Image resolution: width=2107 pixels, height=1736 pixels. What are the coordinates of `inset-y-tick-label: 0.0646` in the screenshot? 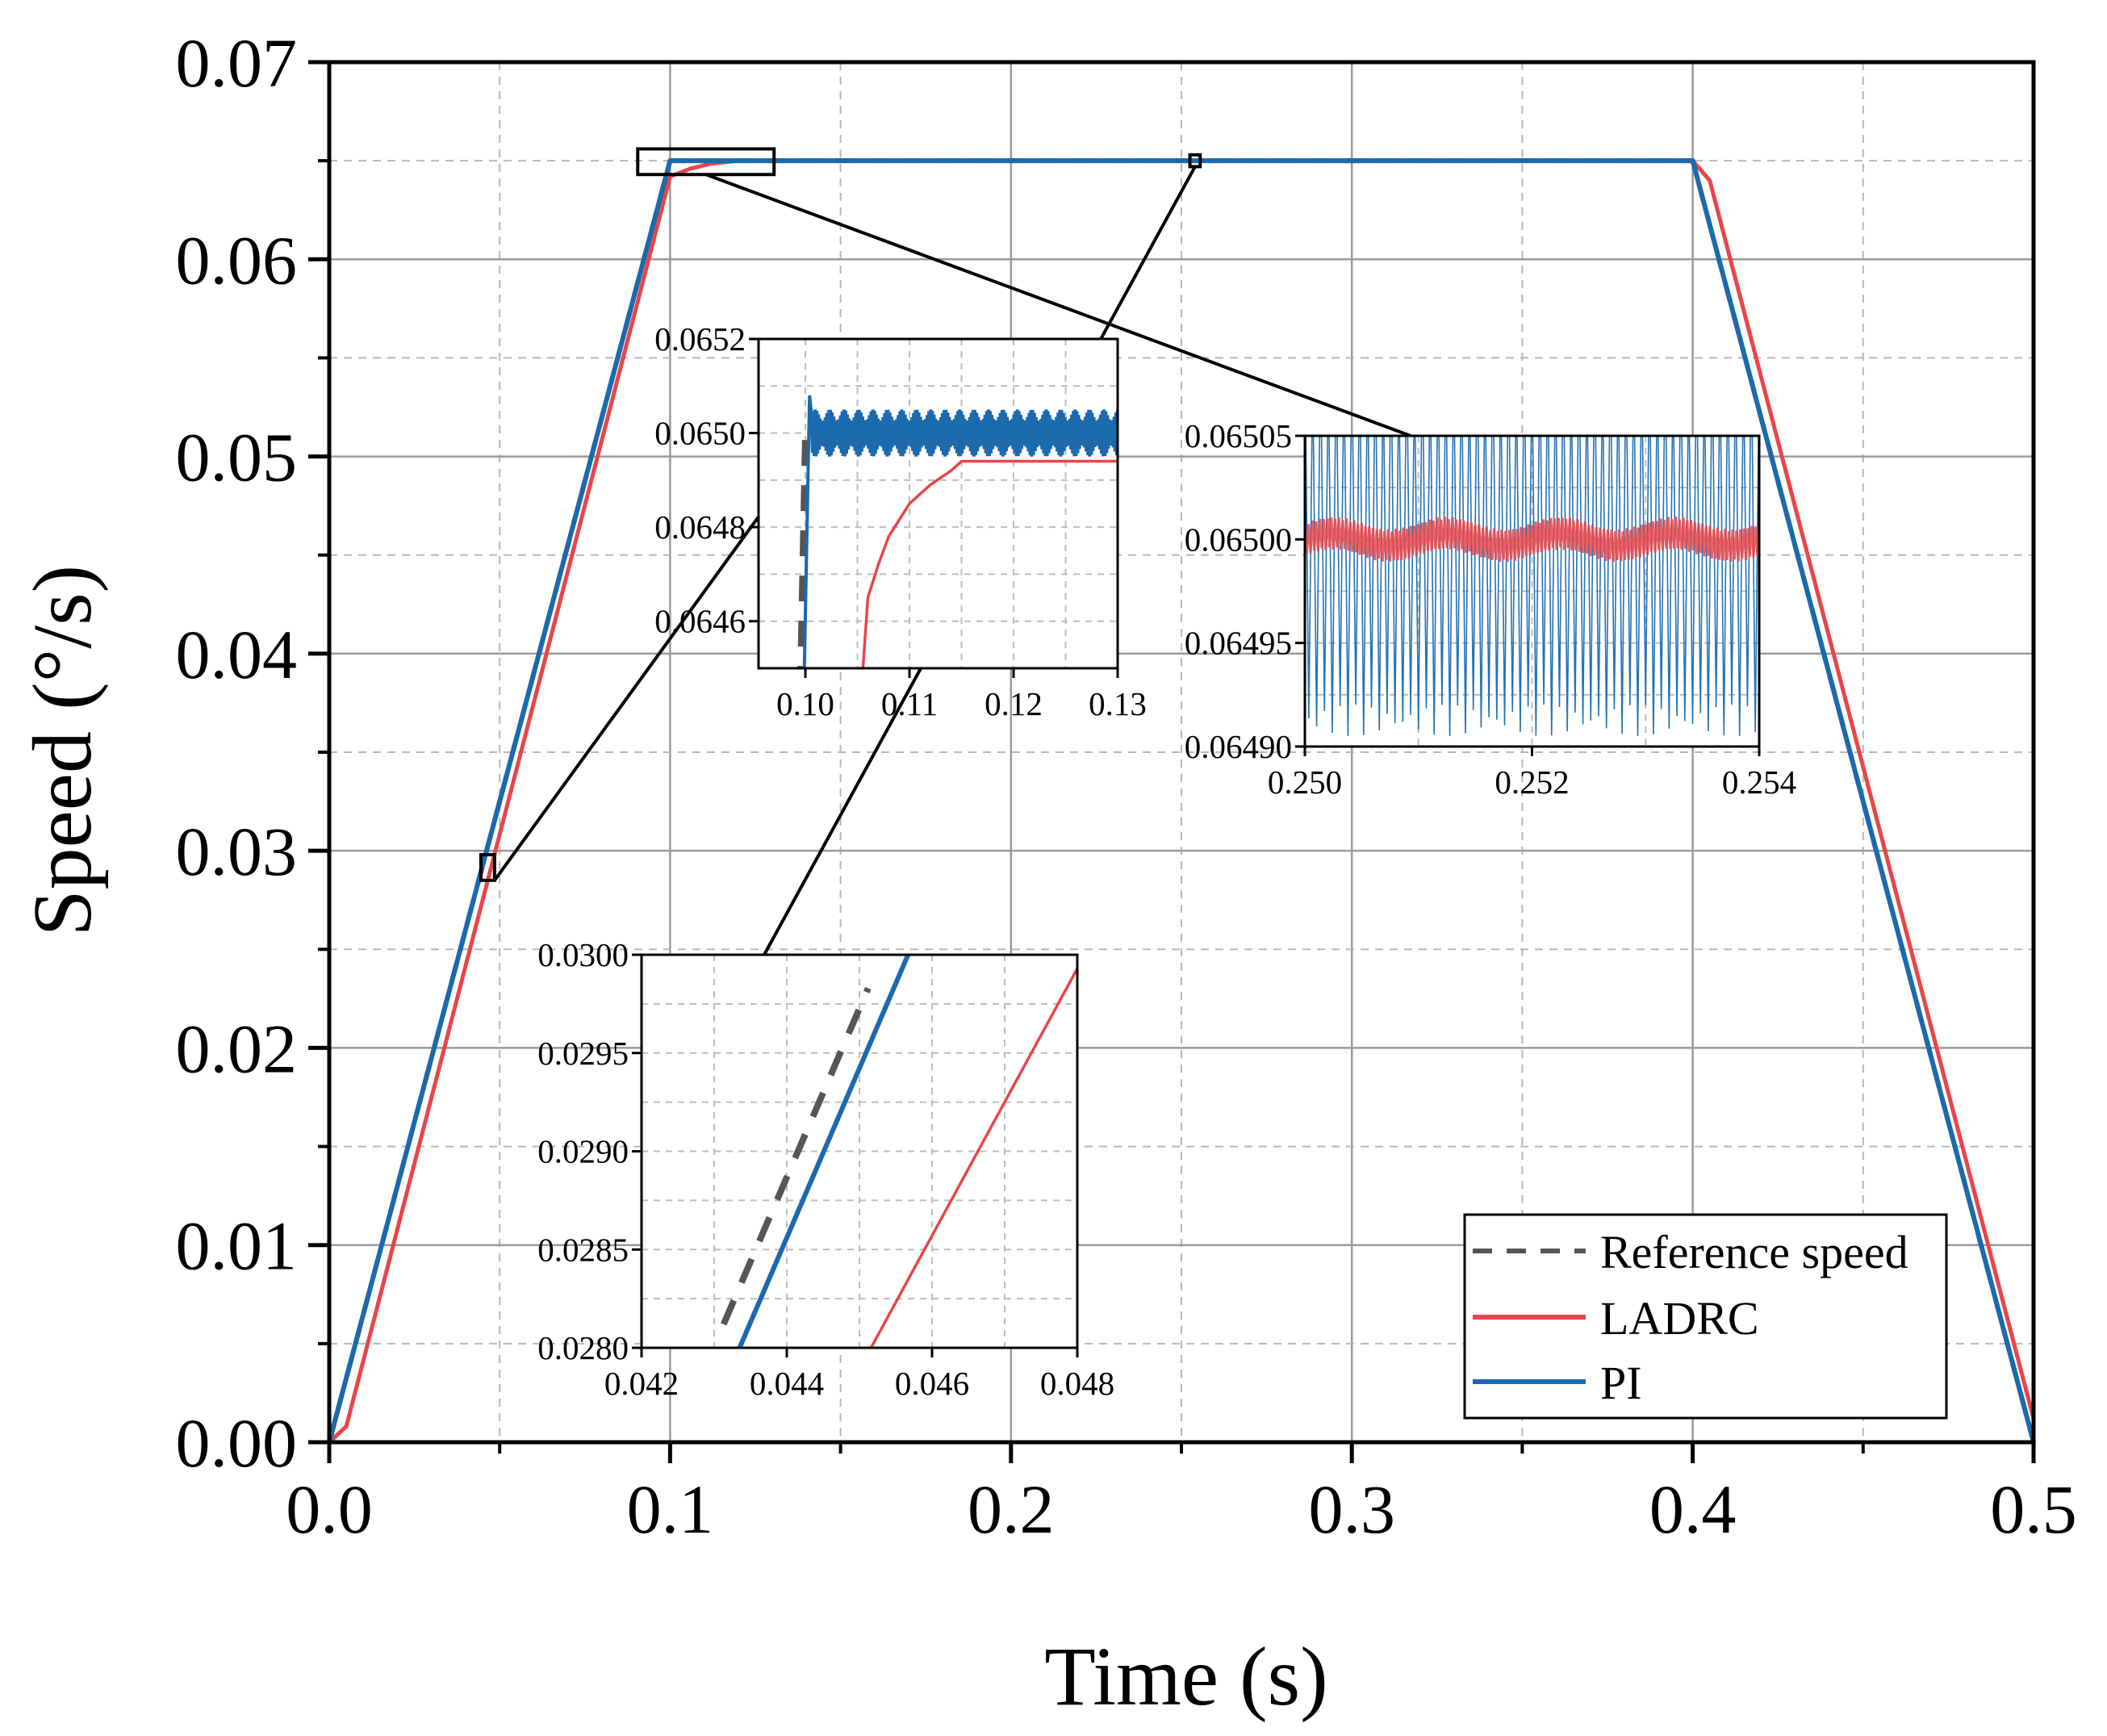 It's located at (700, 621).